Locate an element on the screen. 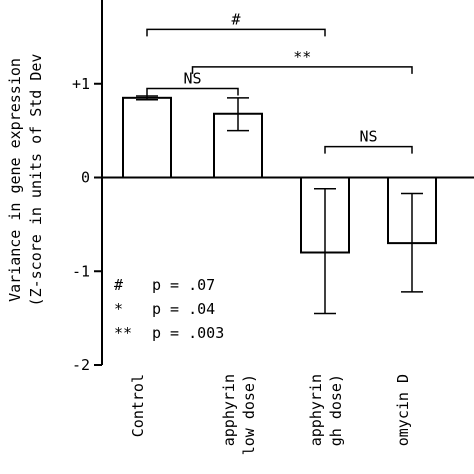  legend-text: p = .04 is located at coordinates (183, 309).